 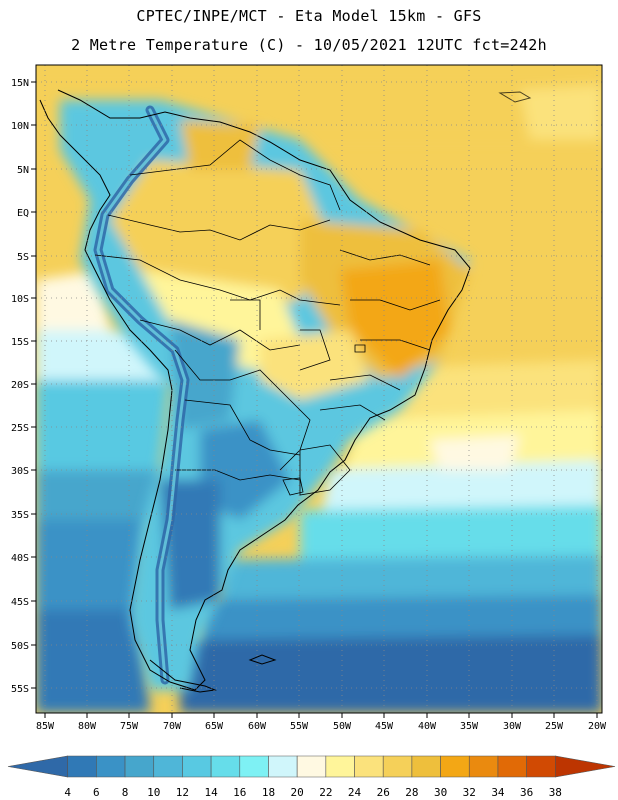 I want to click on lat-label: 40S, so click(x=20, y=558).